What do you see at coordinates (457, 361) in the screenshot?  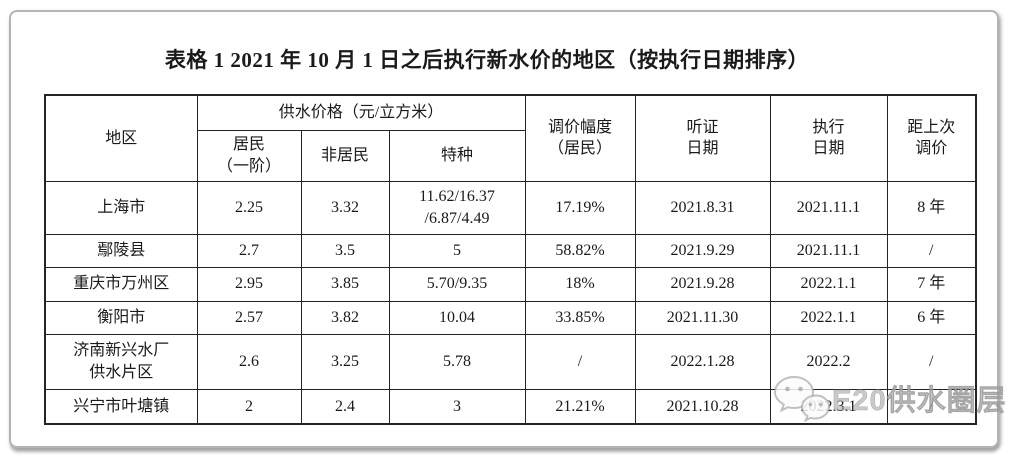 I see `cell-special-price: 5.78` at bounding box center [457, 361].